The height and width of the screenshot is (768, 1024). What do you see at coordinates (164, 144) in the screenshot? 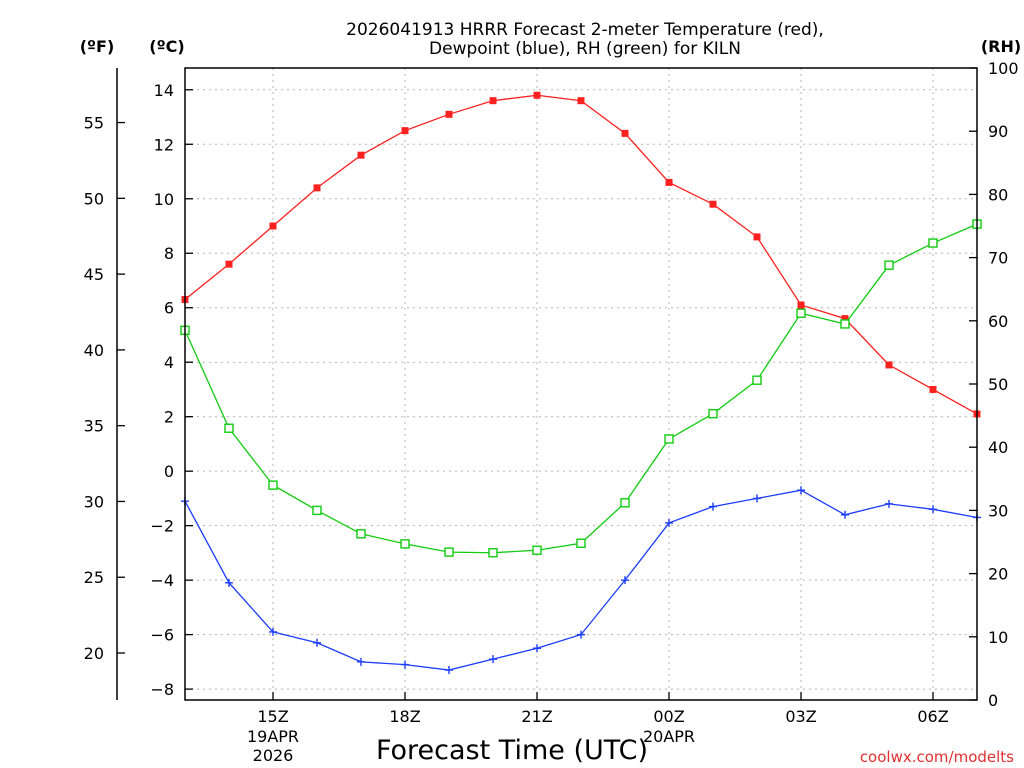
I see `celsius-tick-label: 12` at bounding box center [164, 144].